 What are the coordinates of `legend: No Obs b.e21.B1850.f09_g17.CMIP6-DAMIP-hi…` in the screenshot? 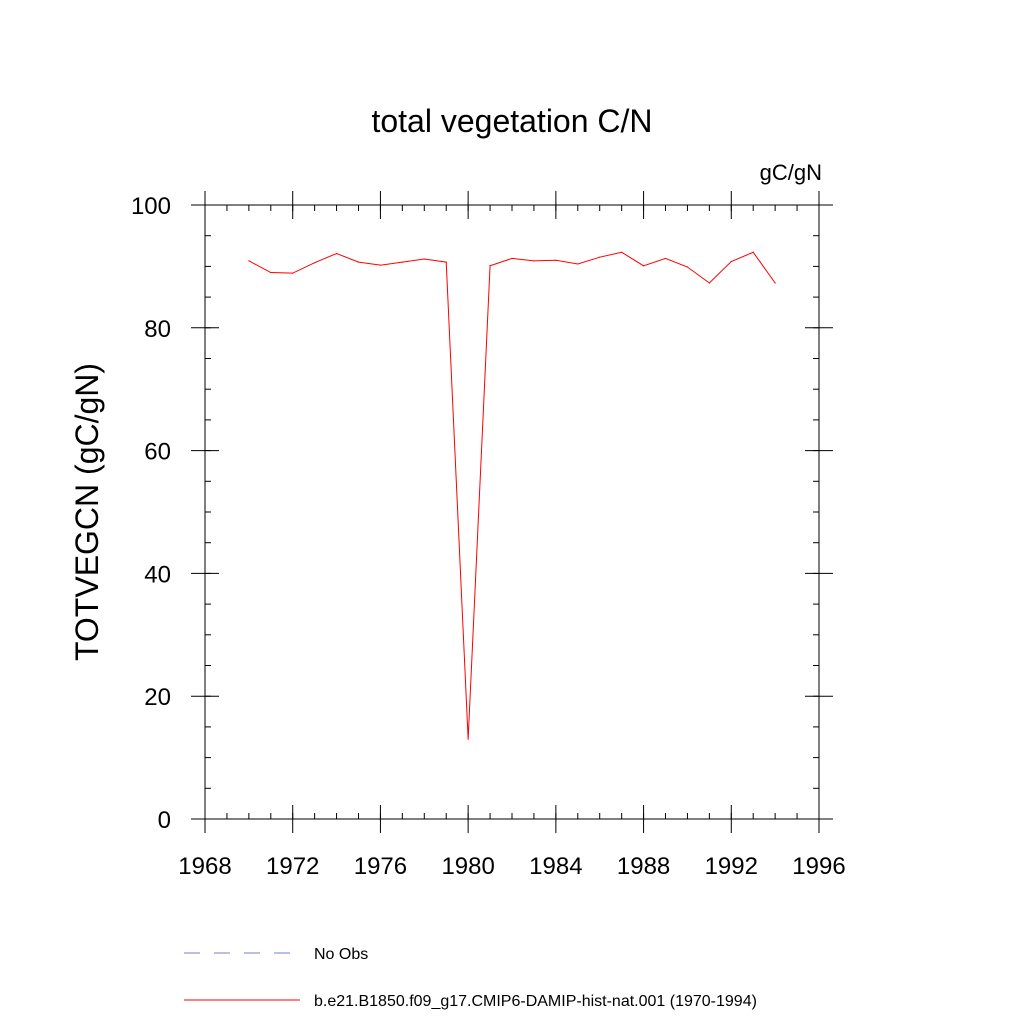 It's located at (470, 978).